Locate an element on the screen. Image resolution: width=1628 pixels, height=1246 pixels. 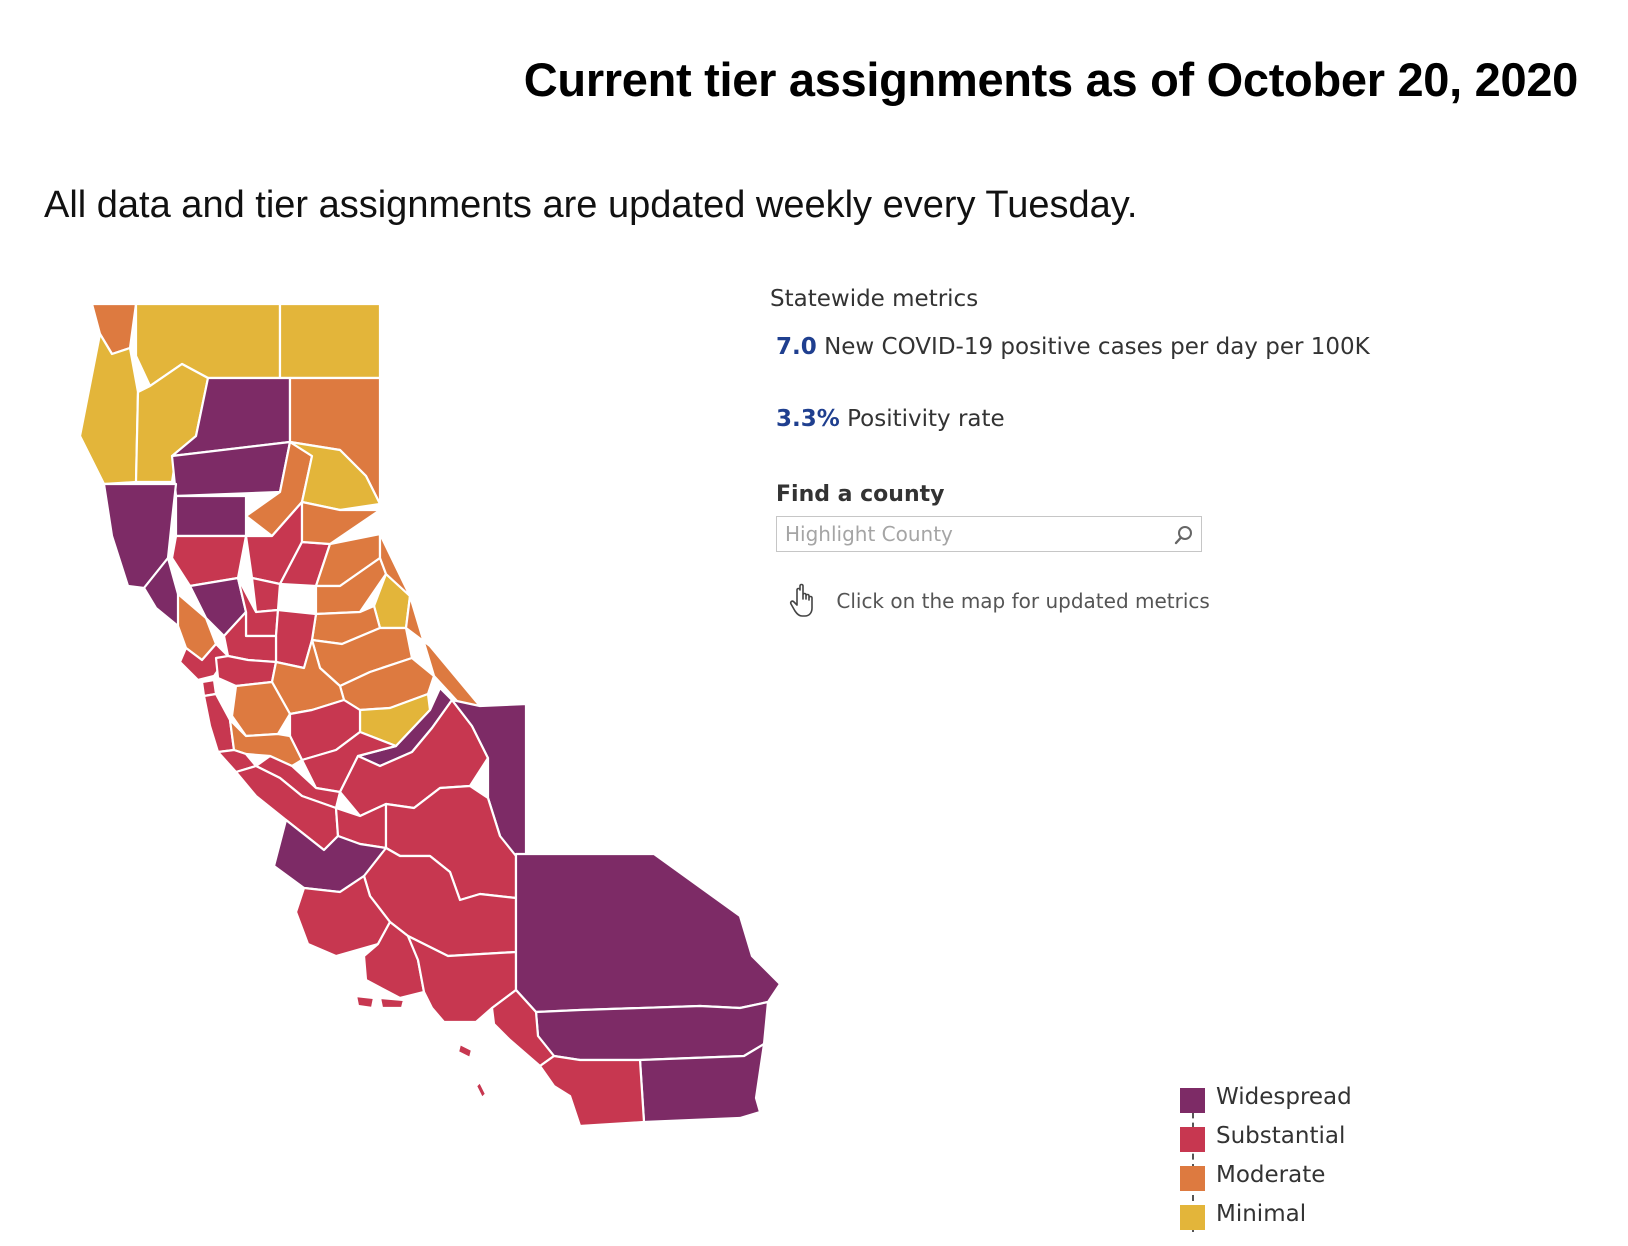
county-sutter is located at coordinates (266, 595).